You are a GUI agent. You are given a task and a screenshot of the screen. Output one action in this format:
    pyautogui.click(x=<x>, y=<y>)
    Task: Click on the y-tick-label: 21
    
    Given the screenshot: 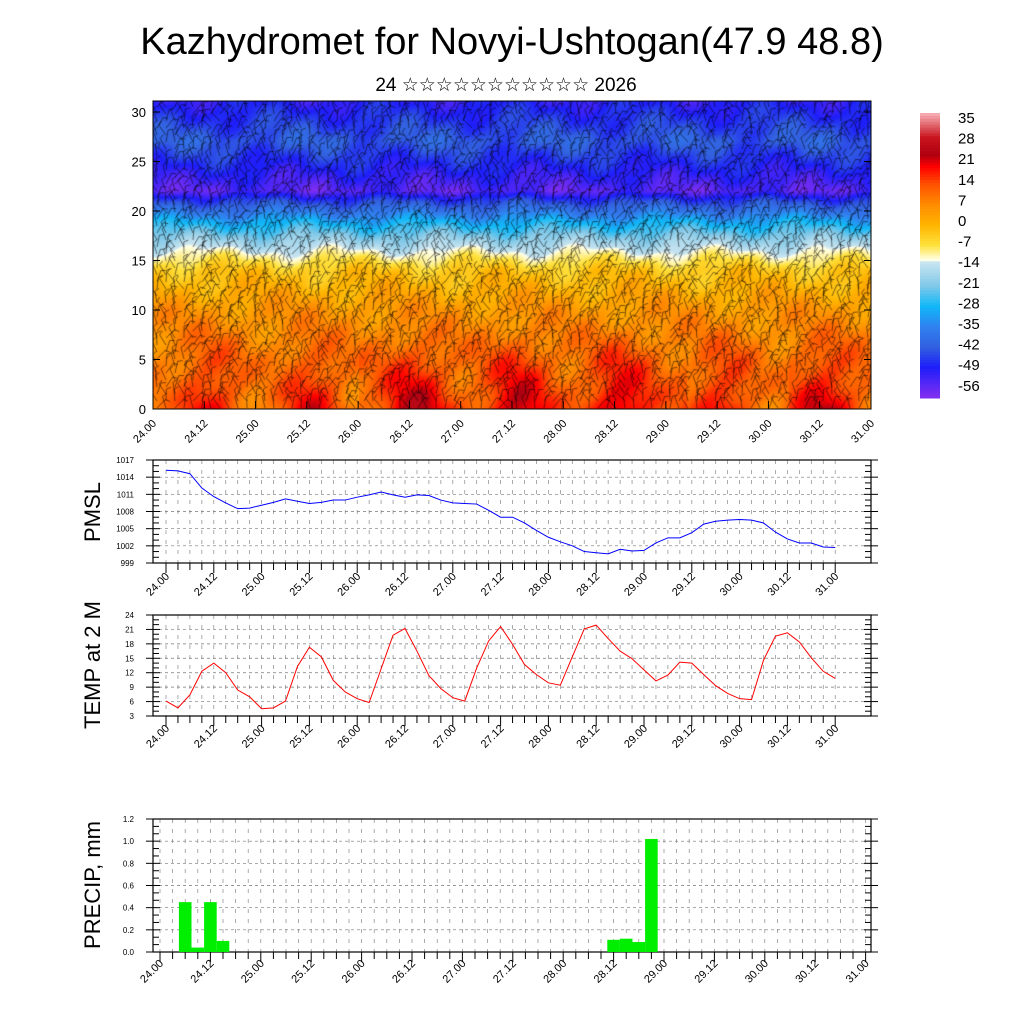 What is the action you would take?
    pyautogui.click(x=129, y=629)
    